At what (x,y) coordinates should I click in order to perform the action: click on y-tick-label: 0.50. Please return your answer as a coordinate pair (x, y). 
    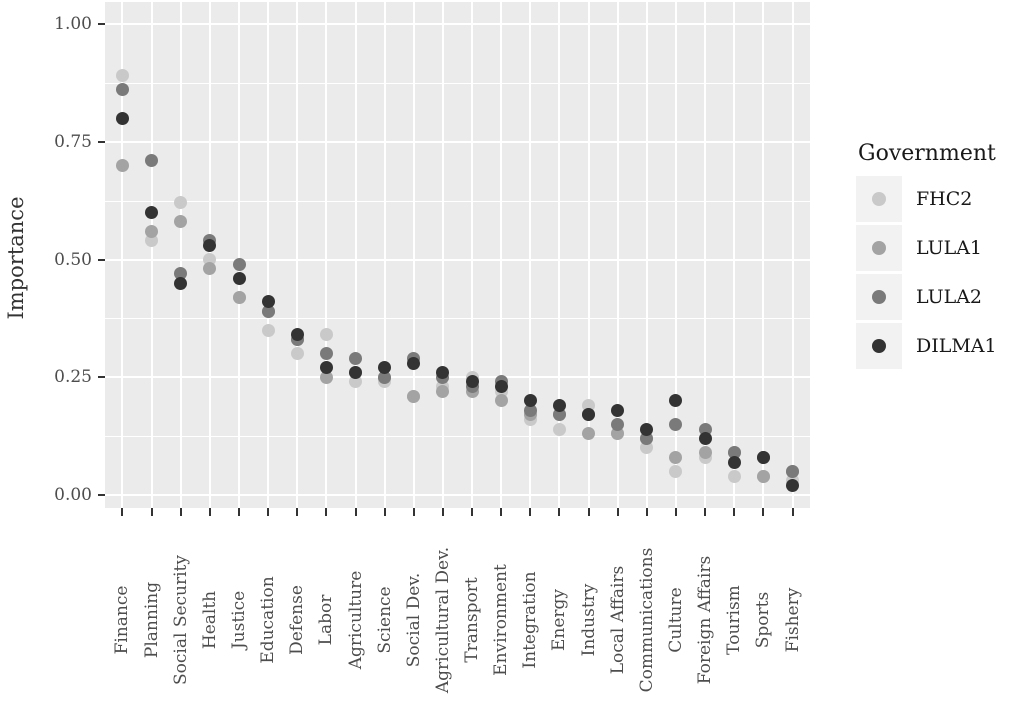
    Looking at the image, I should click on (73, 259).